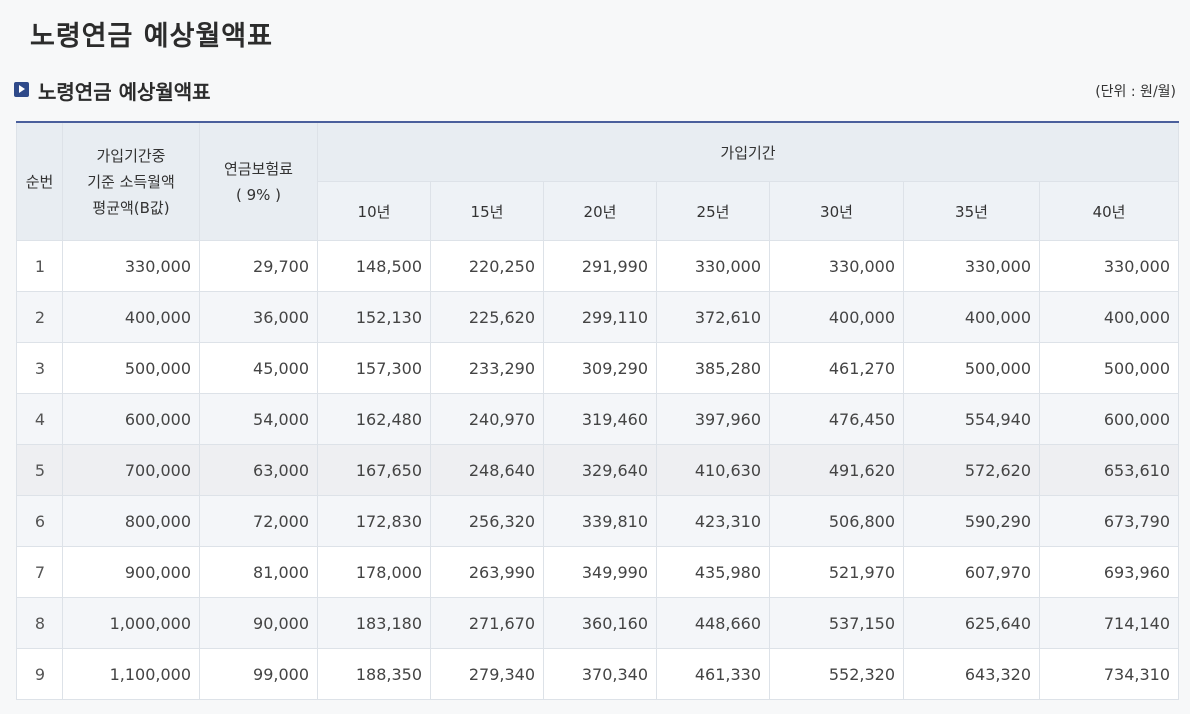 The image size is (1190, 714). What do you see at coordinates (1109, 470) in the screenshot?
I see `cell-pension-amount: 653,610` at bounding box center [1109, 470].